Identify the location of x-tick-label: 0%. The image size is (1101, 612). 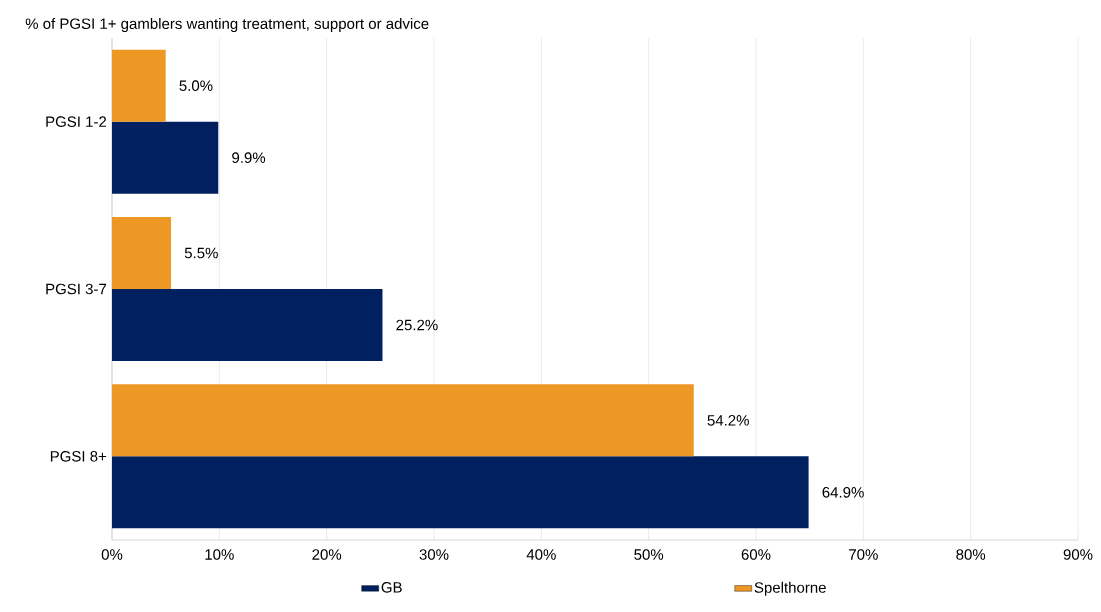
(112, 554).